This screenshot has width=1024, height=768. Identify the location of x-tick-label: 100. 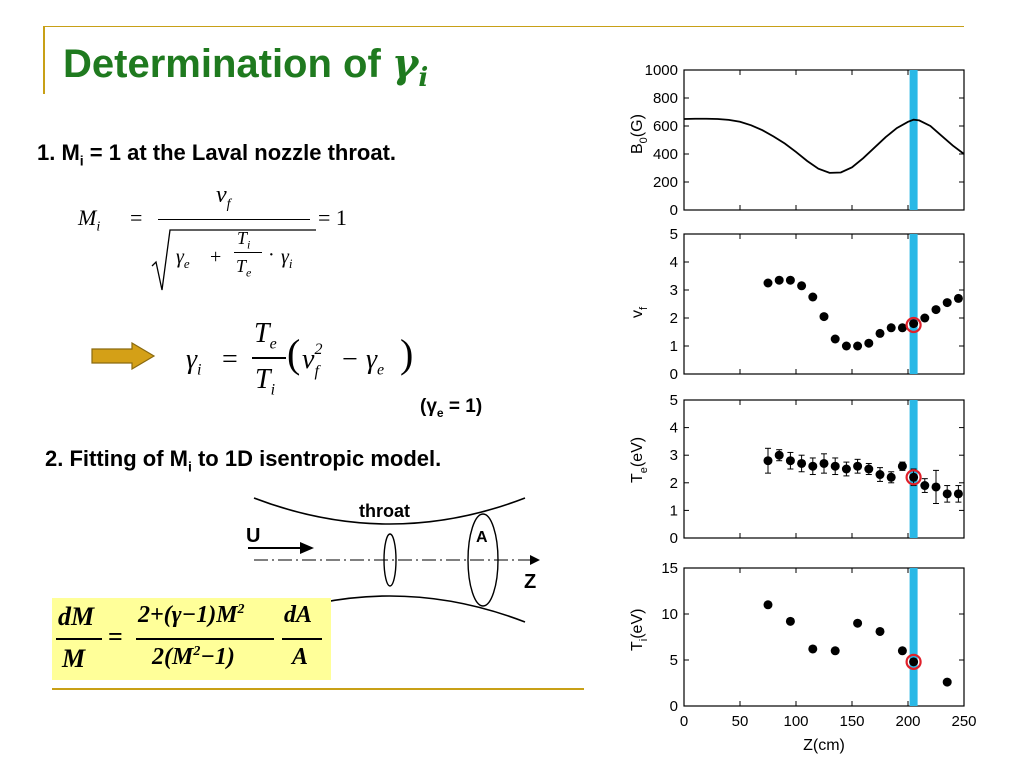
(795, 721).